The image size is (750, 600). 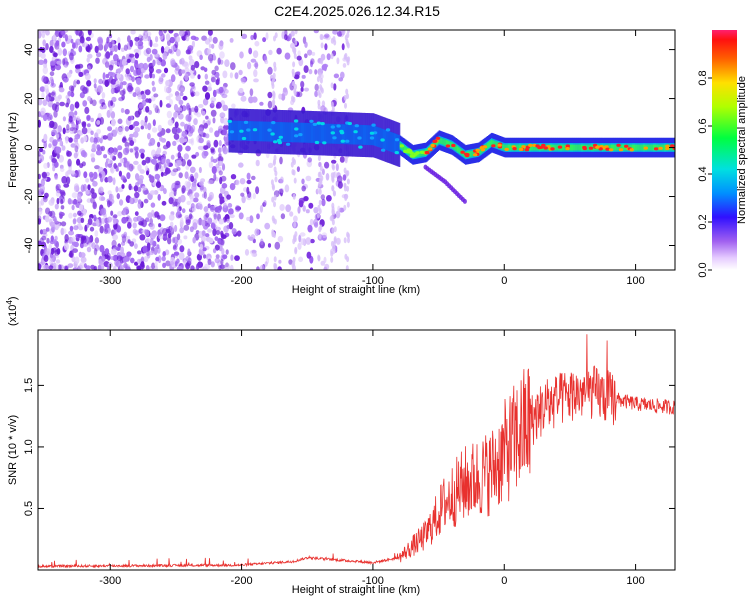 I want to click on x-tick-label: 100, so click(x=635, y=581).